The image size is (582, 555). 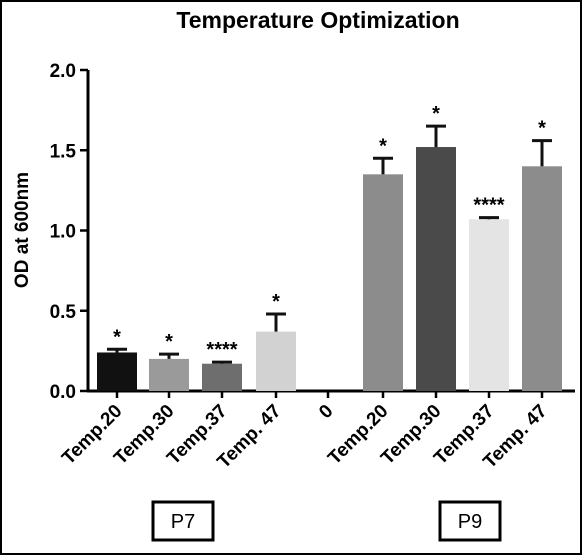 What do you see at coordinates (22, 230) in the screenshot?
I see `y-axis-label: OD at 600nm` at bounding box center [22, 230].